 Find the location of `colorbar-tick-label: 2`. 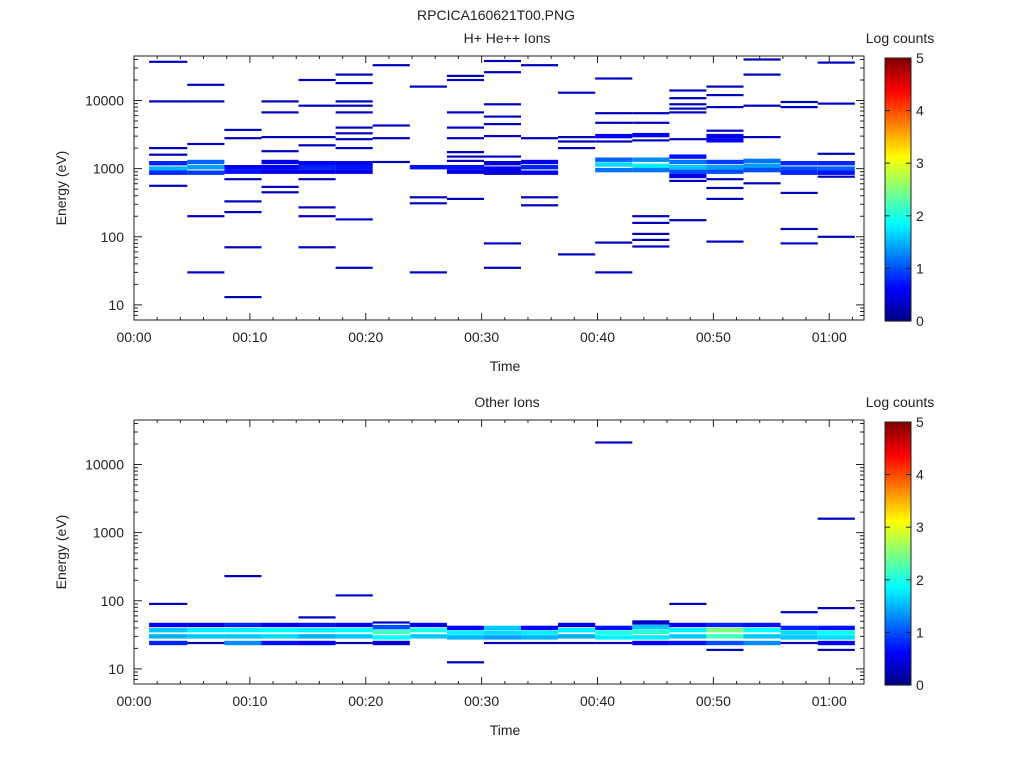

colorbar-tick-label: 2 is located at coordinates (920, 580).